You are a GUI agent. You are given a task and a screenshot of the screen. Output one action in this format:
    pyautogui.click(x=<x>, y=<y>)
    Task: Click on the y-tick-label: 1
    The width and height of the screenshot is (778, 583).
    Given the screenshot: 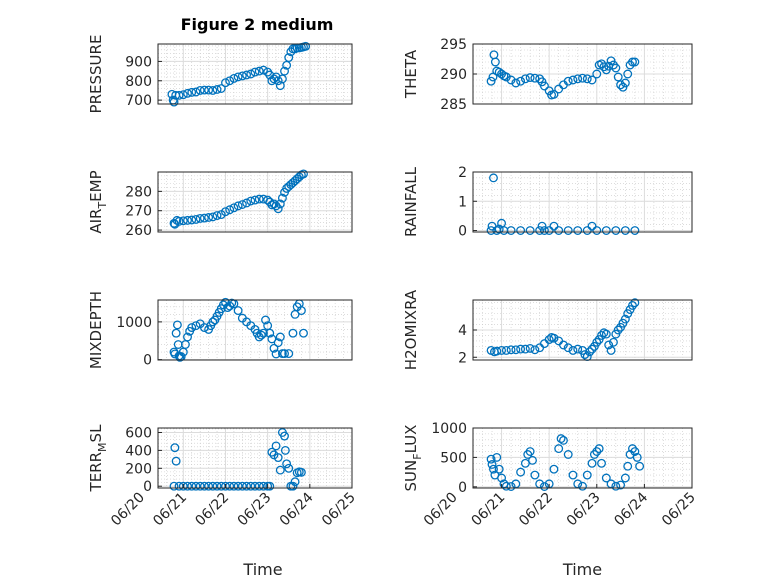 What is the action you would take?
    pyautogui.click(x=462, y=202)
    